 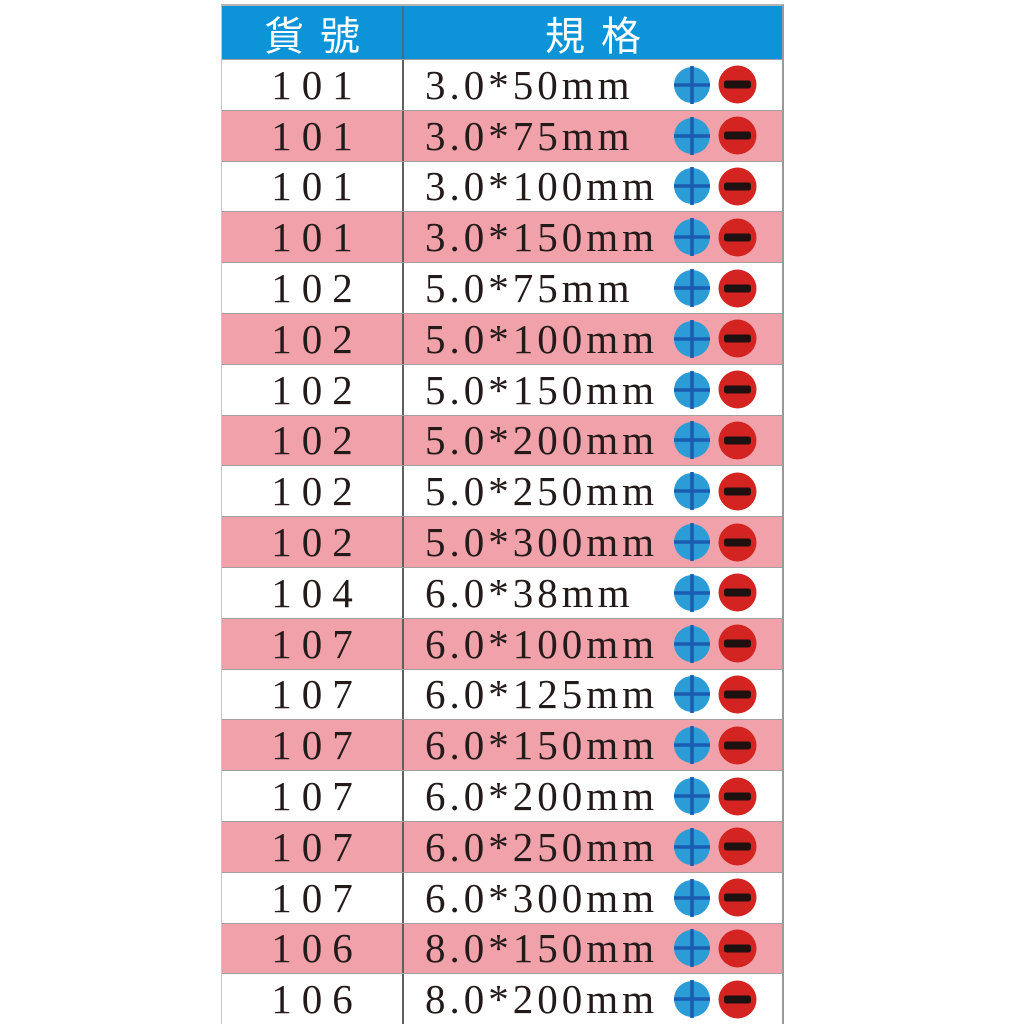 I want to click on table-row: 102 5.0*75mm, so click(x=502, y=287).